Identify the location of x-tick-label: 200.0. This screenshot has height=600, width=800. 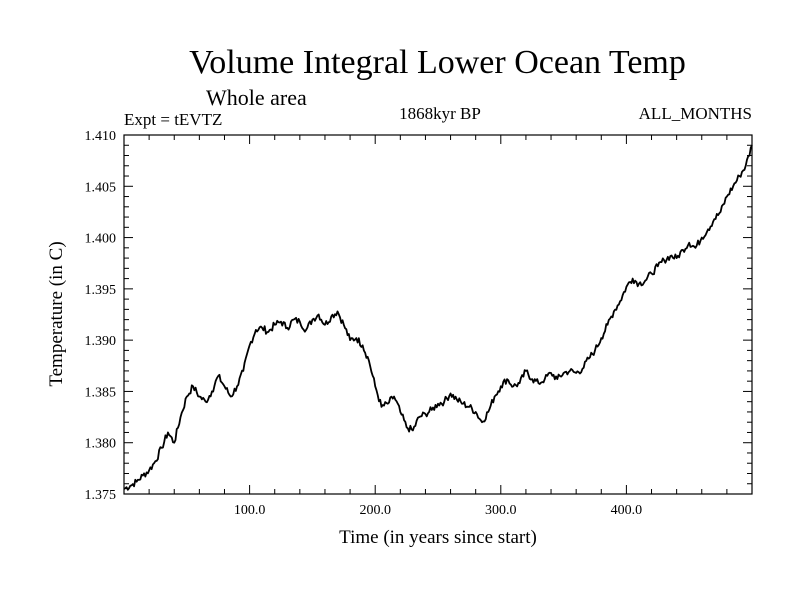
(375, 510).